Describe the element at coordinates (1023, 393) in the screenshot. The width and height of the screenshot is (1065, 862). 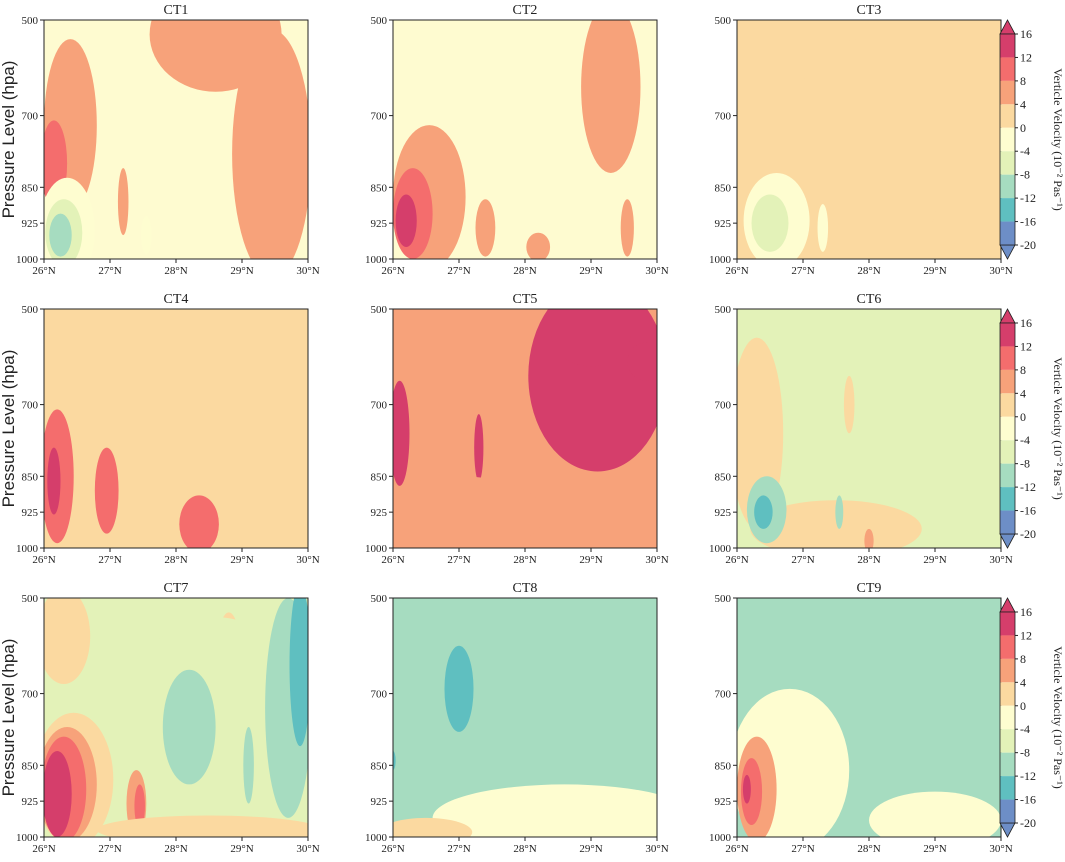
I see `colorbar-tick-label: 4` at that location.